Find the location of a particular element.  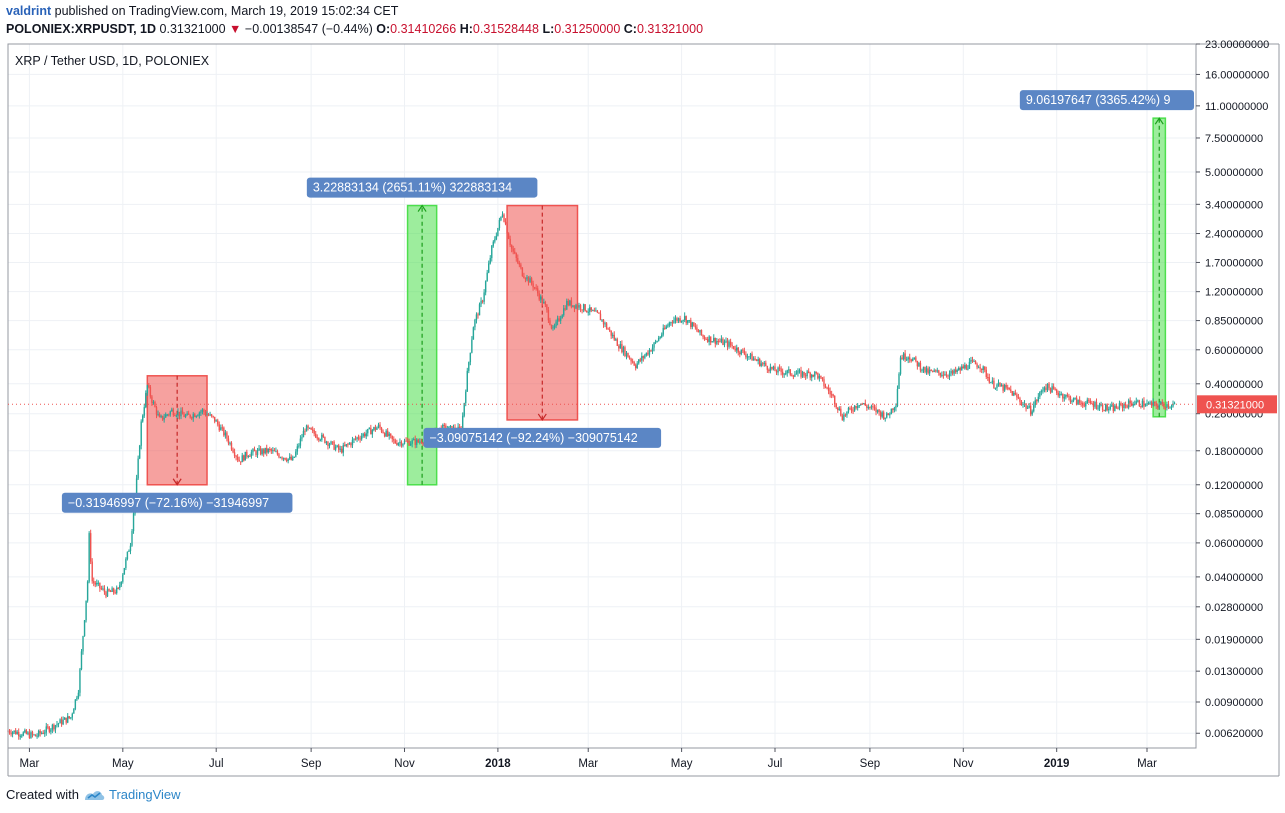

y-tick-label: 2.40000000 is located at coordinates (1234, 235).